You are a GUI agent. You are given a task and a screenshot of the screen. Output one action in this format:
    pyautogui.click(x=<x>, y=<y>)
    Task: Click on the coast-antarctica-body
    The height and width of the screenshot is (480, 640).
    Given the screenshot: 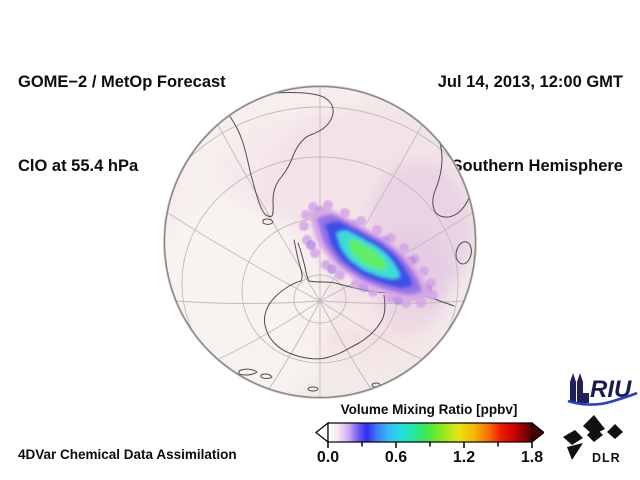 What is the action you would take?
    pyautogui.click(x=324, y=299)
    